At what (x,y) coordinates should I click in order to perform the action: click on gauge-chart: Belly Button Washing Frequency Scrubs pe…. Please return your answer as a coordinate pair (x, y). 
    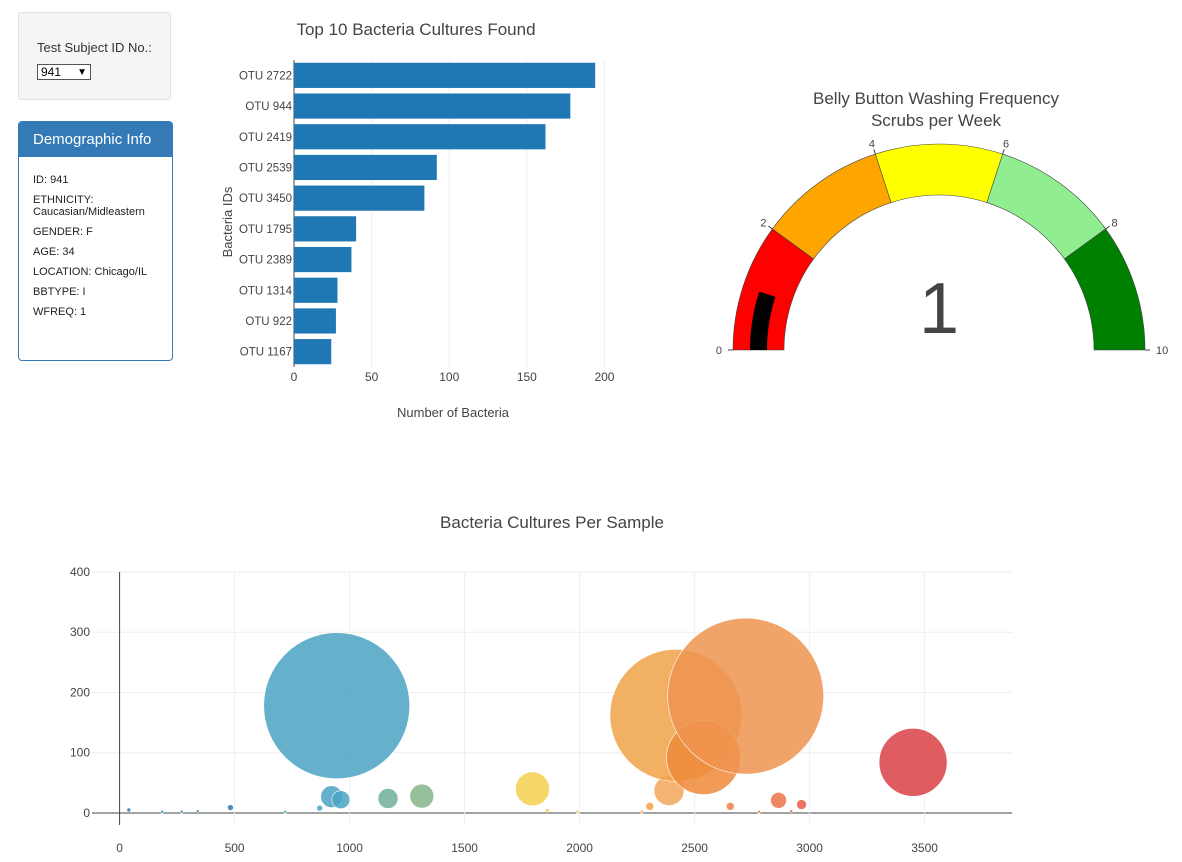
    Looking at the image, I should click on (942, 223).